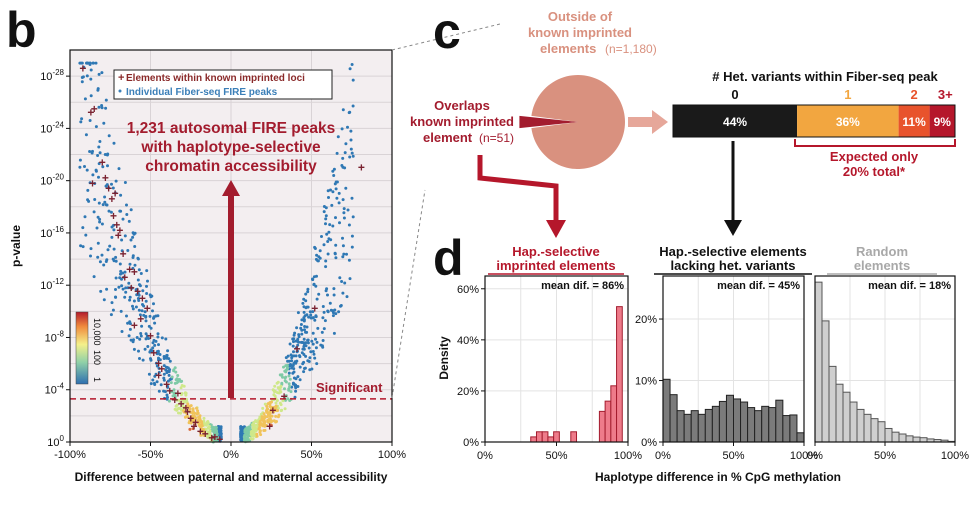 This screenshot has width=977, height=506. Describe the element at coordinates (21, 30) in the screenshot. I see `panel-letter-b: b` at that location.